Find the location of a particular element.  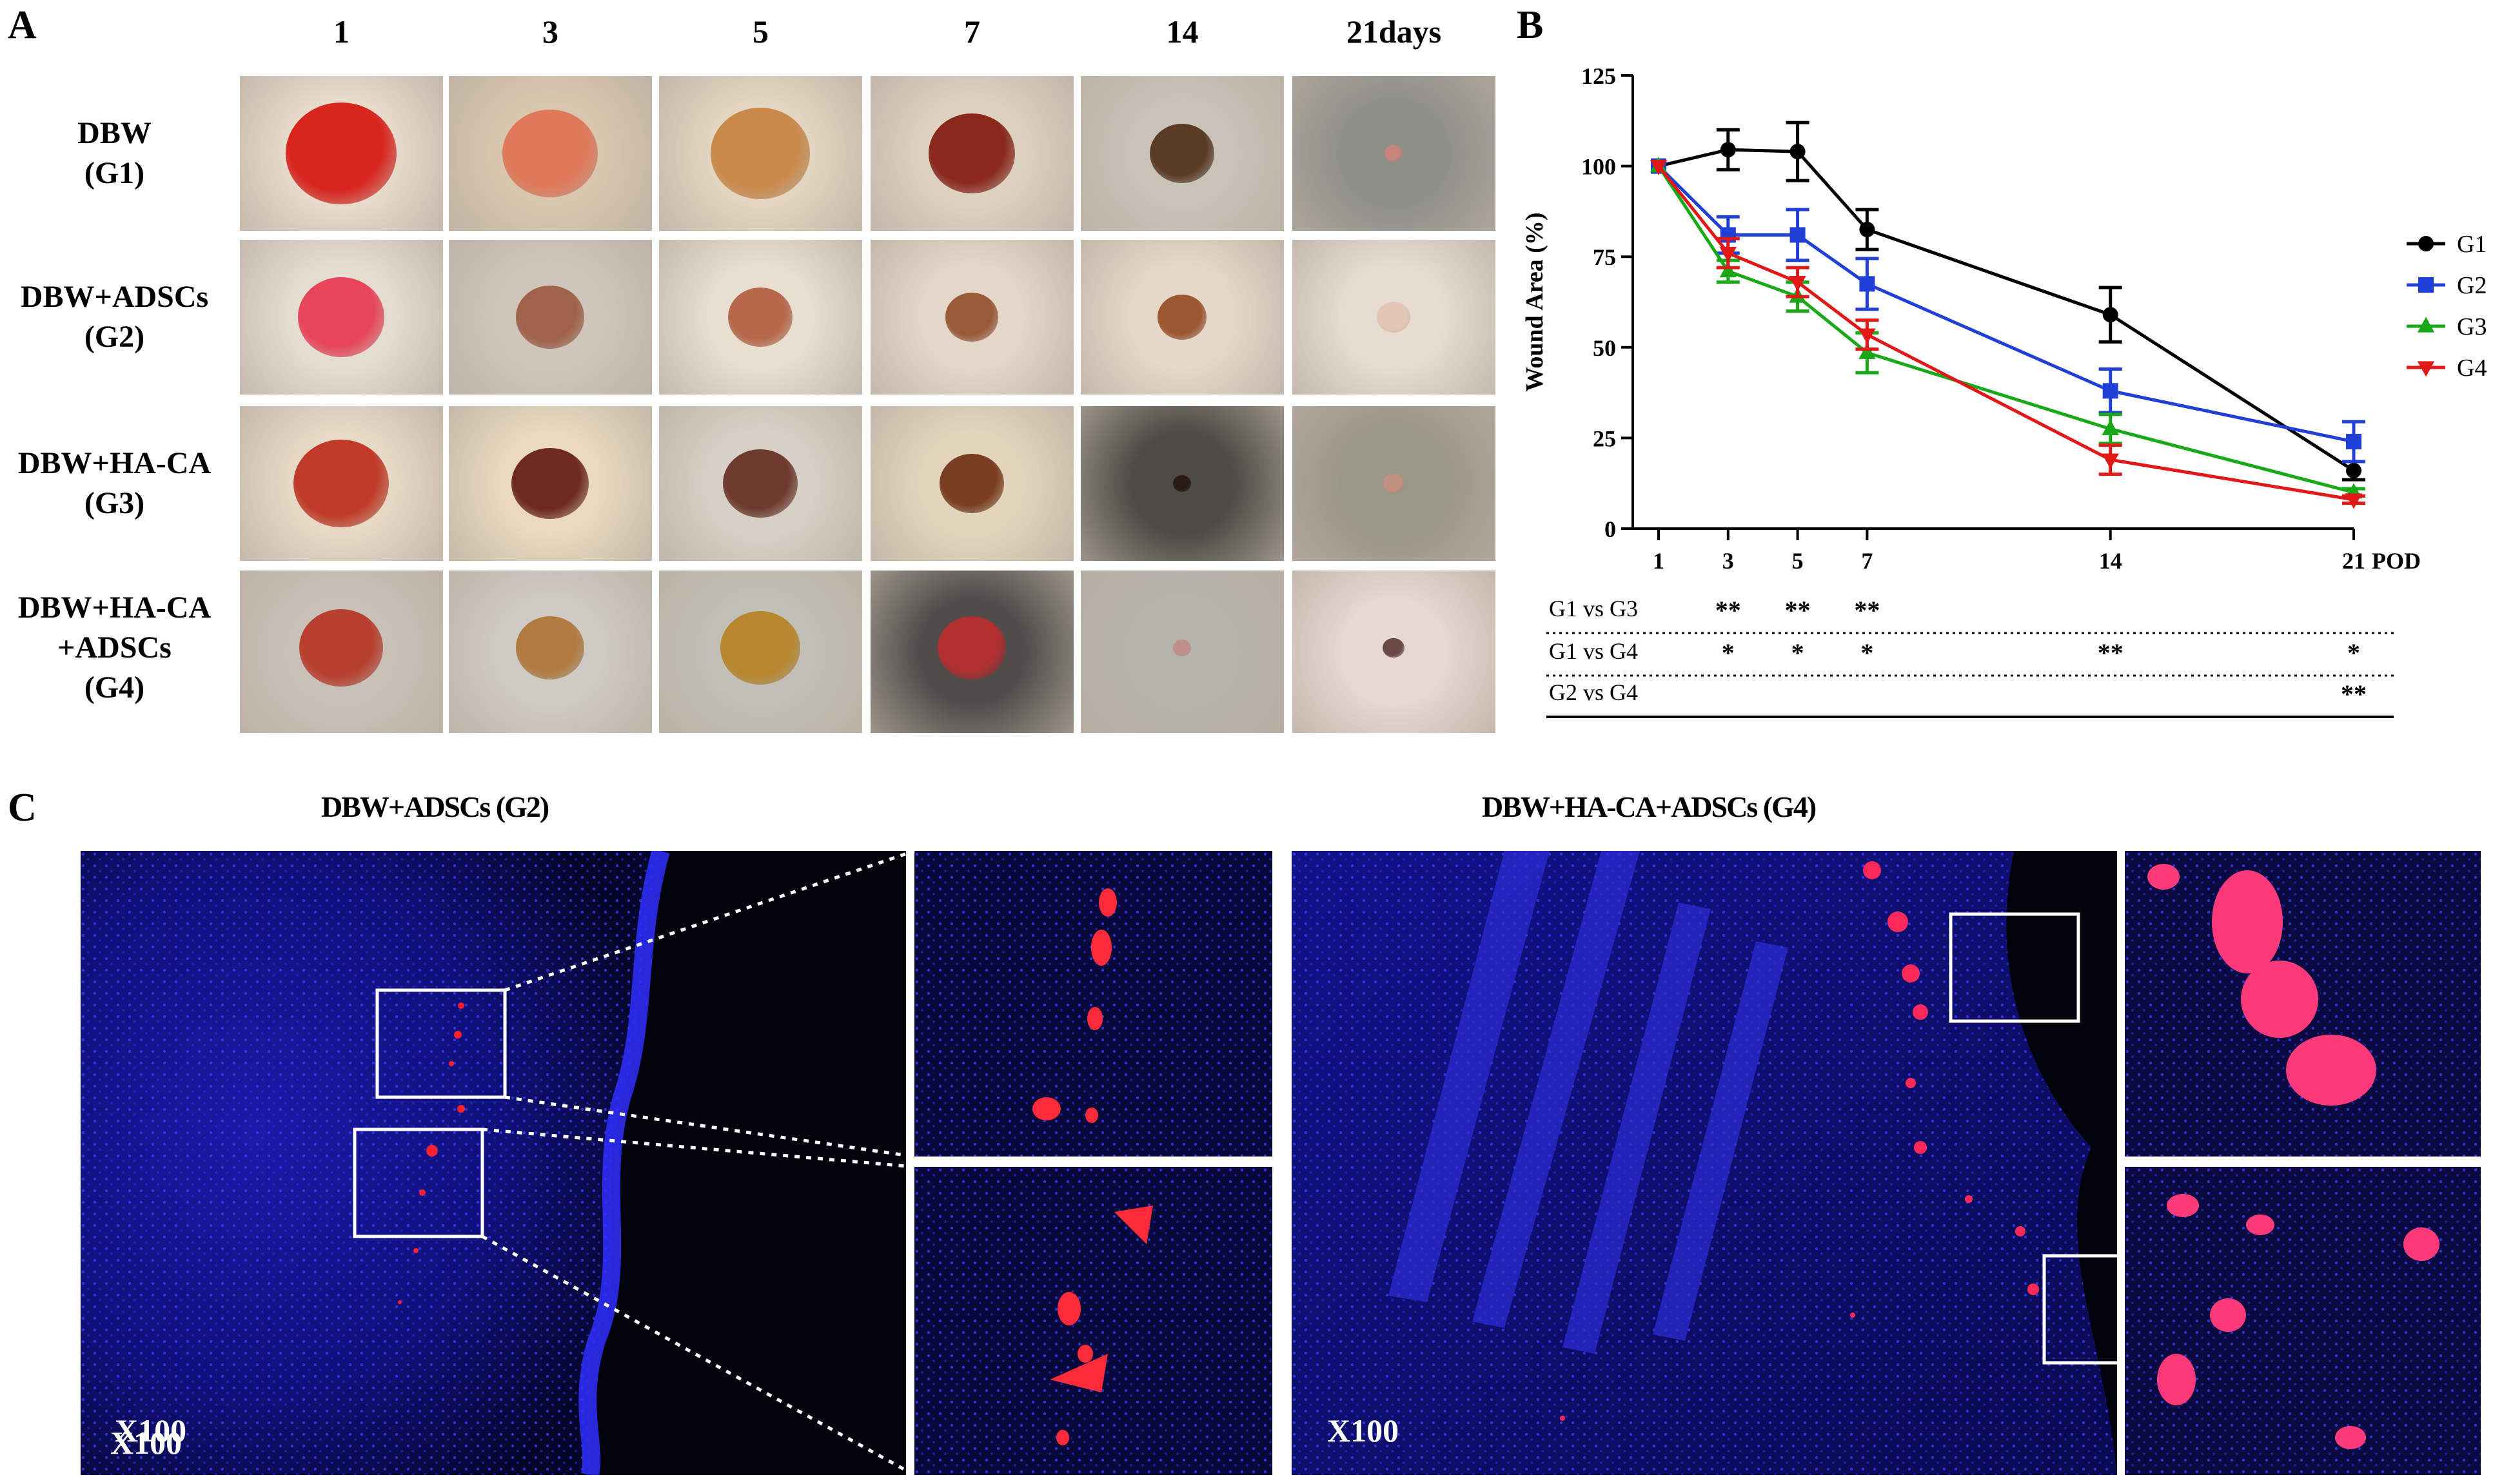

day-label: 14 is located at coordinates (1183, 32).